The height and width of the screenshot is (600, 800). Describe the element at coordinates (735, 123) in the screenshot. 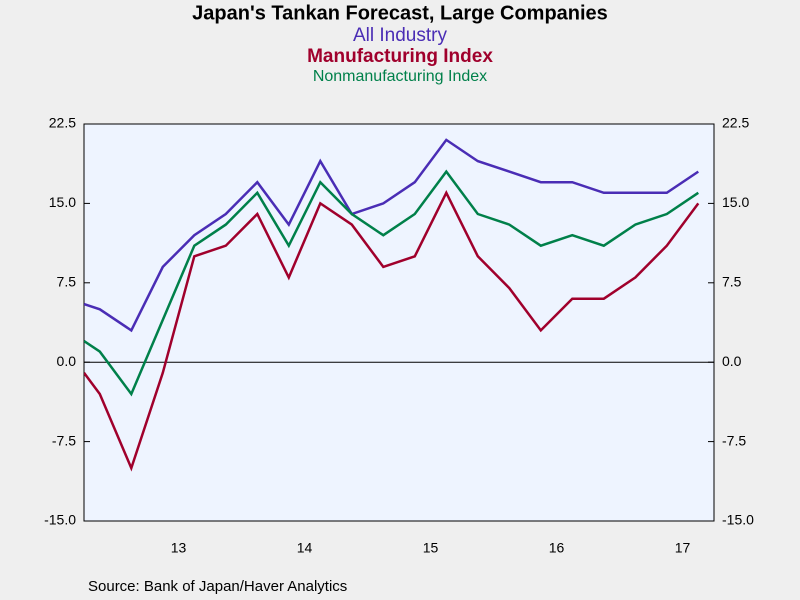

I see `y2-tick-label: 22.5` at that location.